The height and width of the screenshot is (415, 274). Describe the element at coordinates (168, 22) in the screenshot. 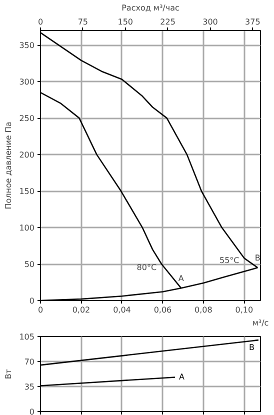

I see `x2-tick-label: 225` at that location.